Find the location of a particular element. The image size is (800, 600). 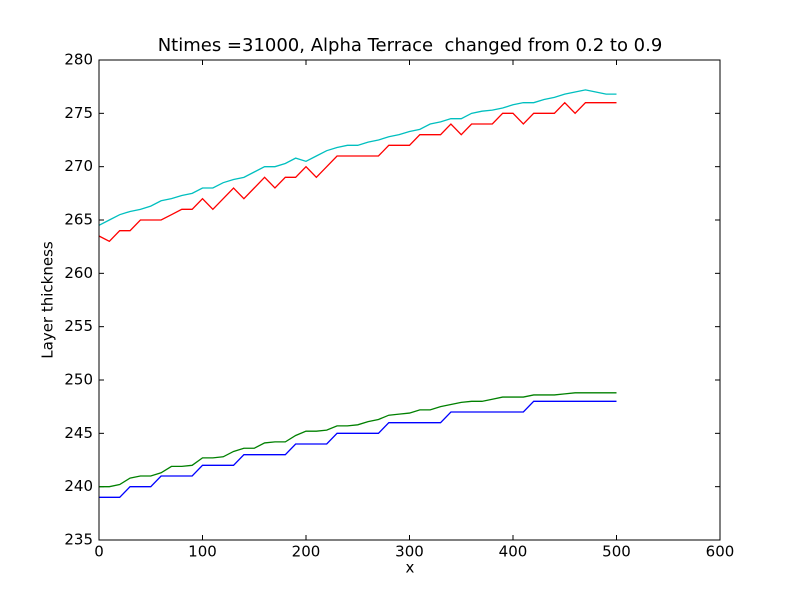

y-tick-label: 240 is located at coordinates (78, 486).